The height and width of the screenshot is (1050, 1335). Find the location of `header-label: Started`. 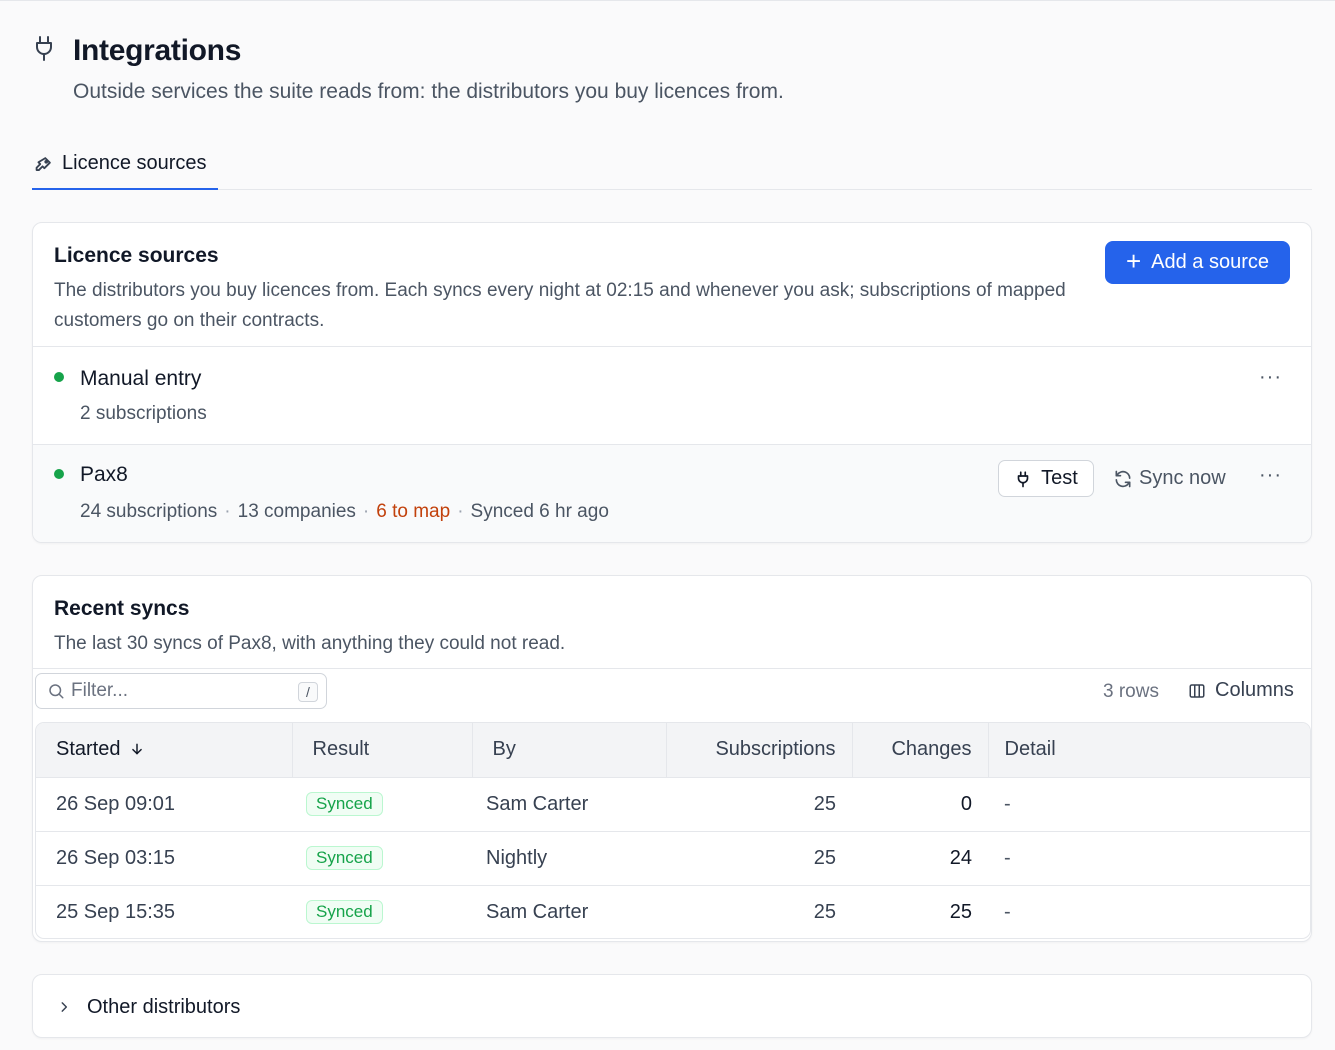

header-label: Started is located at coordinates (88, 749).